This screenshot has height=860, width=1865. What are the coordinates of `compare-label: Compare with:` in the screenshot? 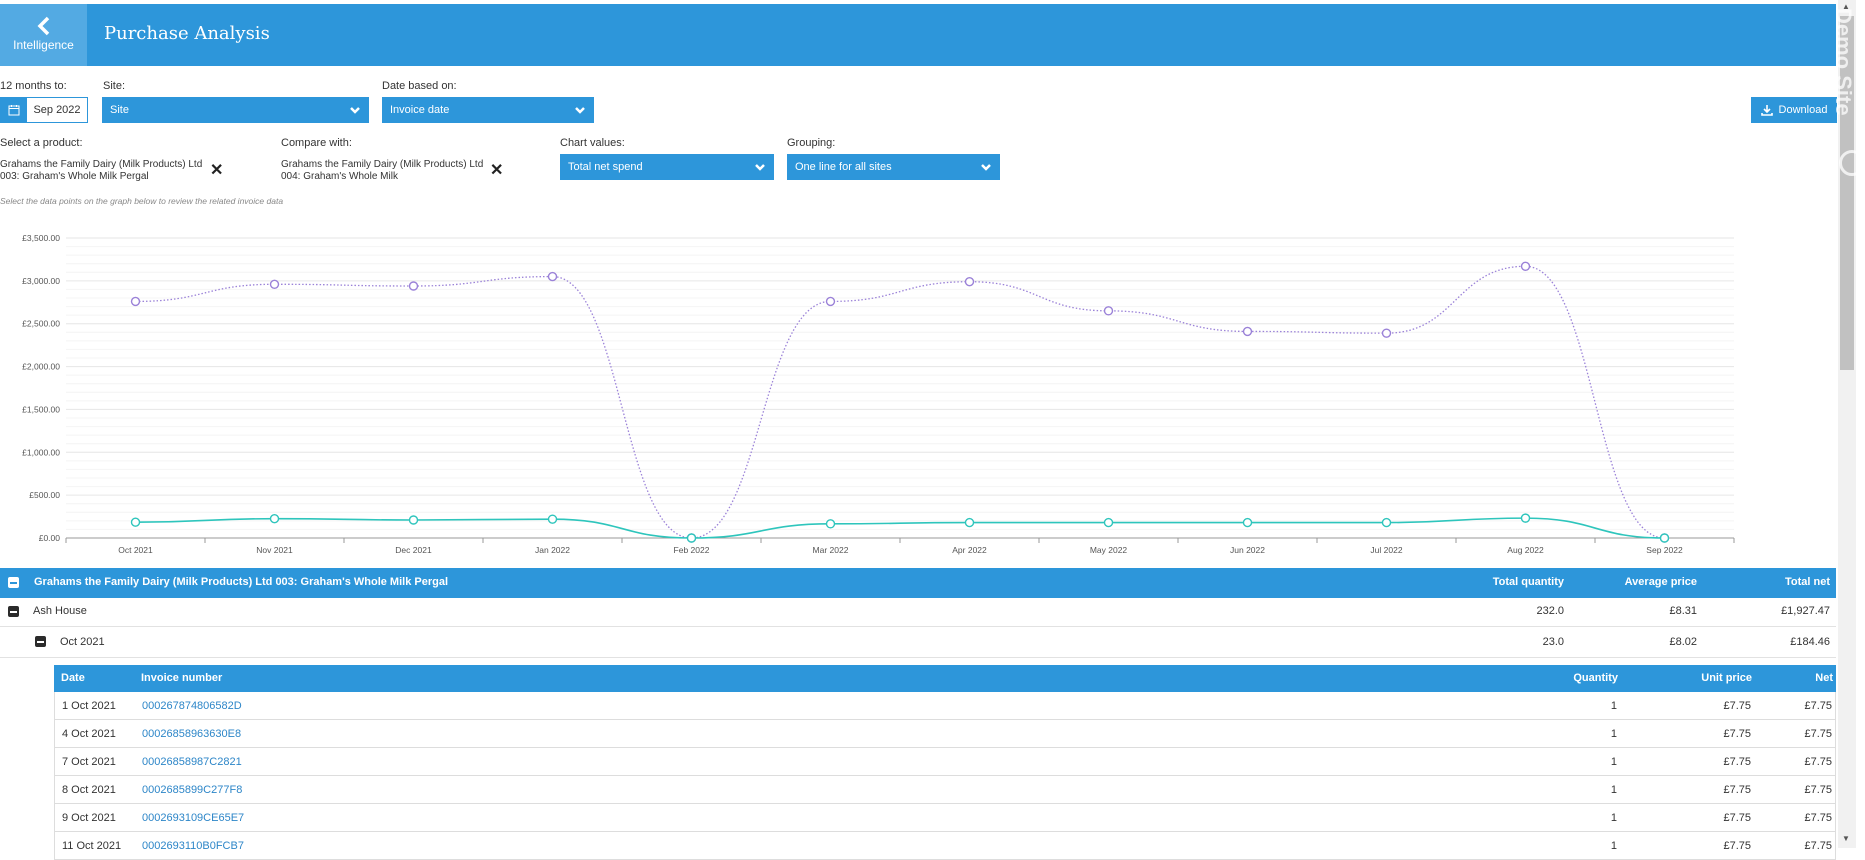 It's located at (316, 143).